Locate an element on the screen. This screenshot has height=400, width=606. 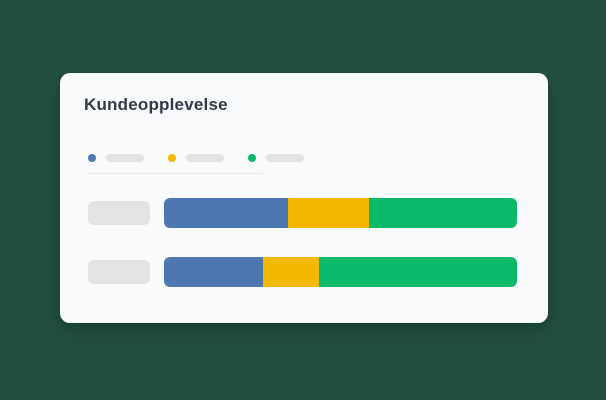
legend is located at coordinates (196, 158).